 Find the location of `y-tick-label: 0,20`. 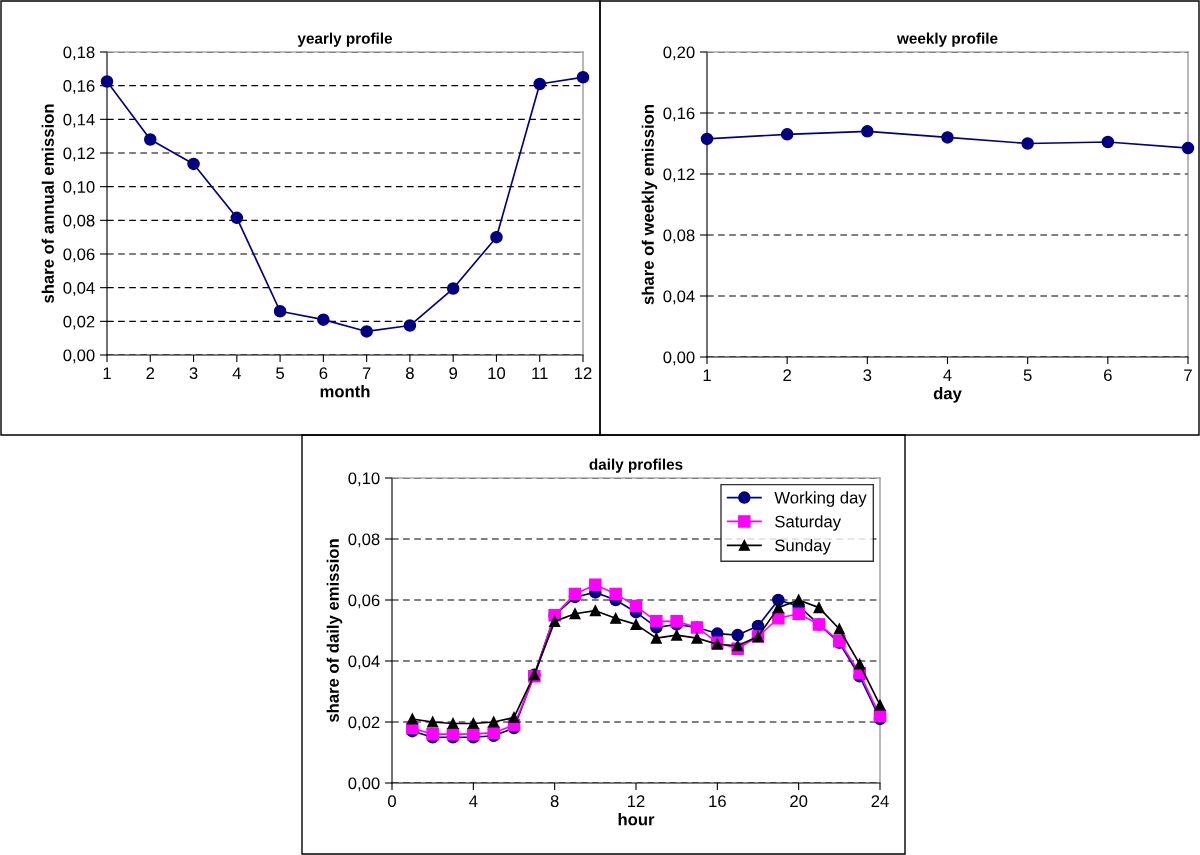

y-tick-label: 0,20 is located at coordinates (679, 53).